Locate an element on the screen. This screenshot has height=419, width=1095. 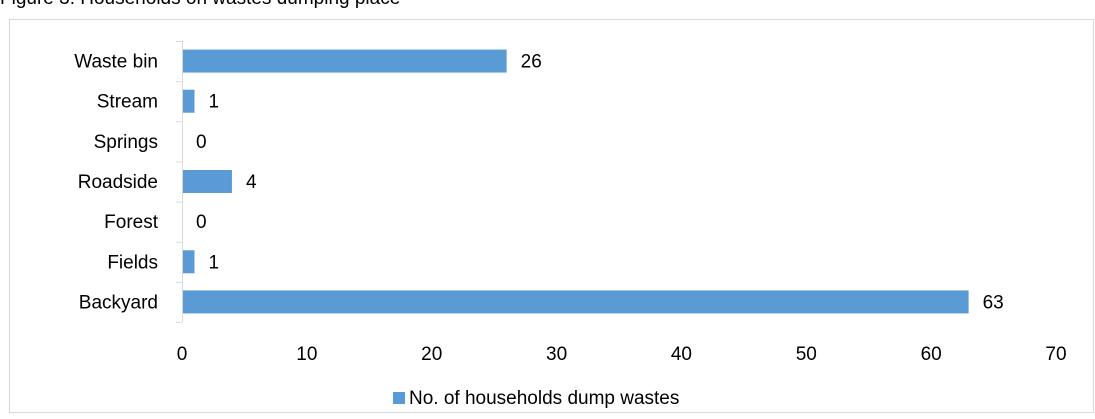
data-label-waste-bin: 26 is located at coordinates (531, 62).